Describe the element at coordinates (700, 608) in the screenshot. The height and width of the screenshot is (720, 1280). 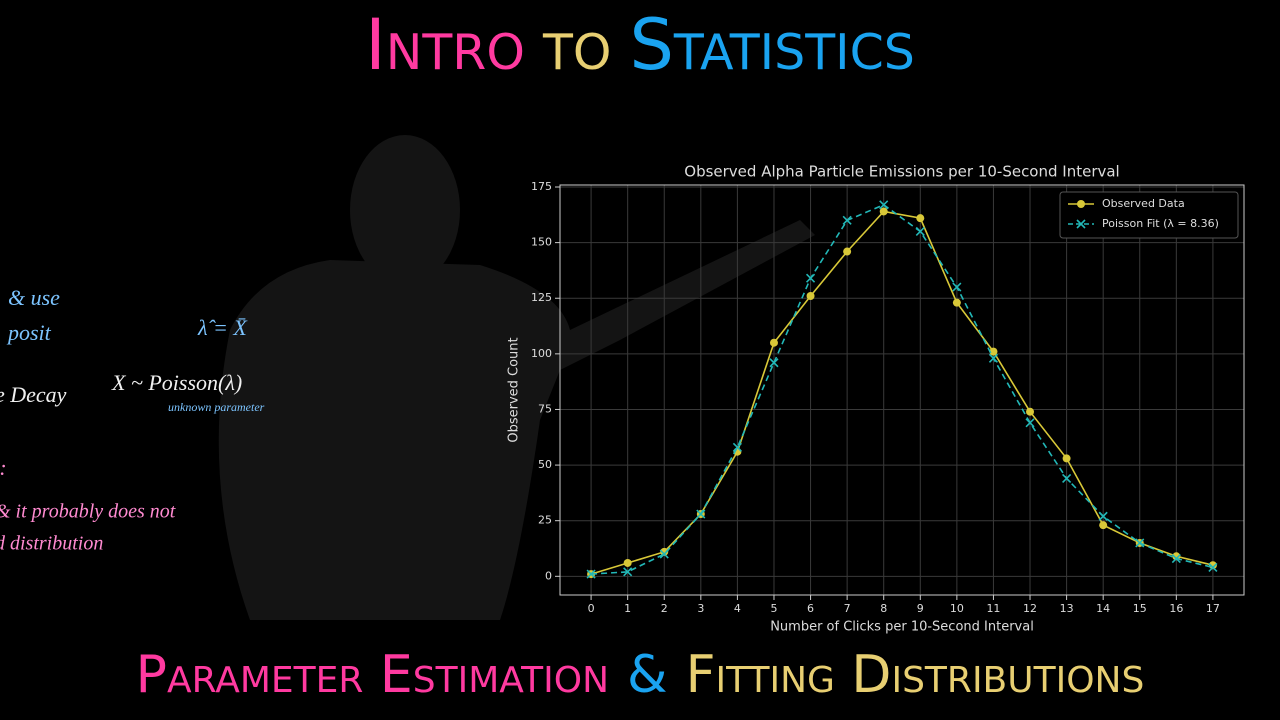
I see `x-tick-label: 3` at that location.